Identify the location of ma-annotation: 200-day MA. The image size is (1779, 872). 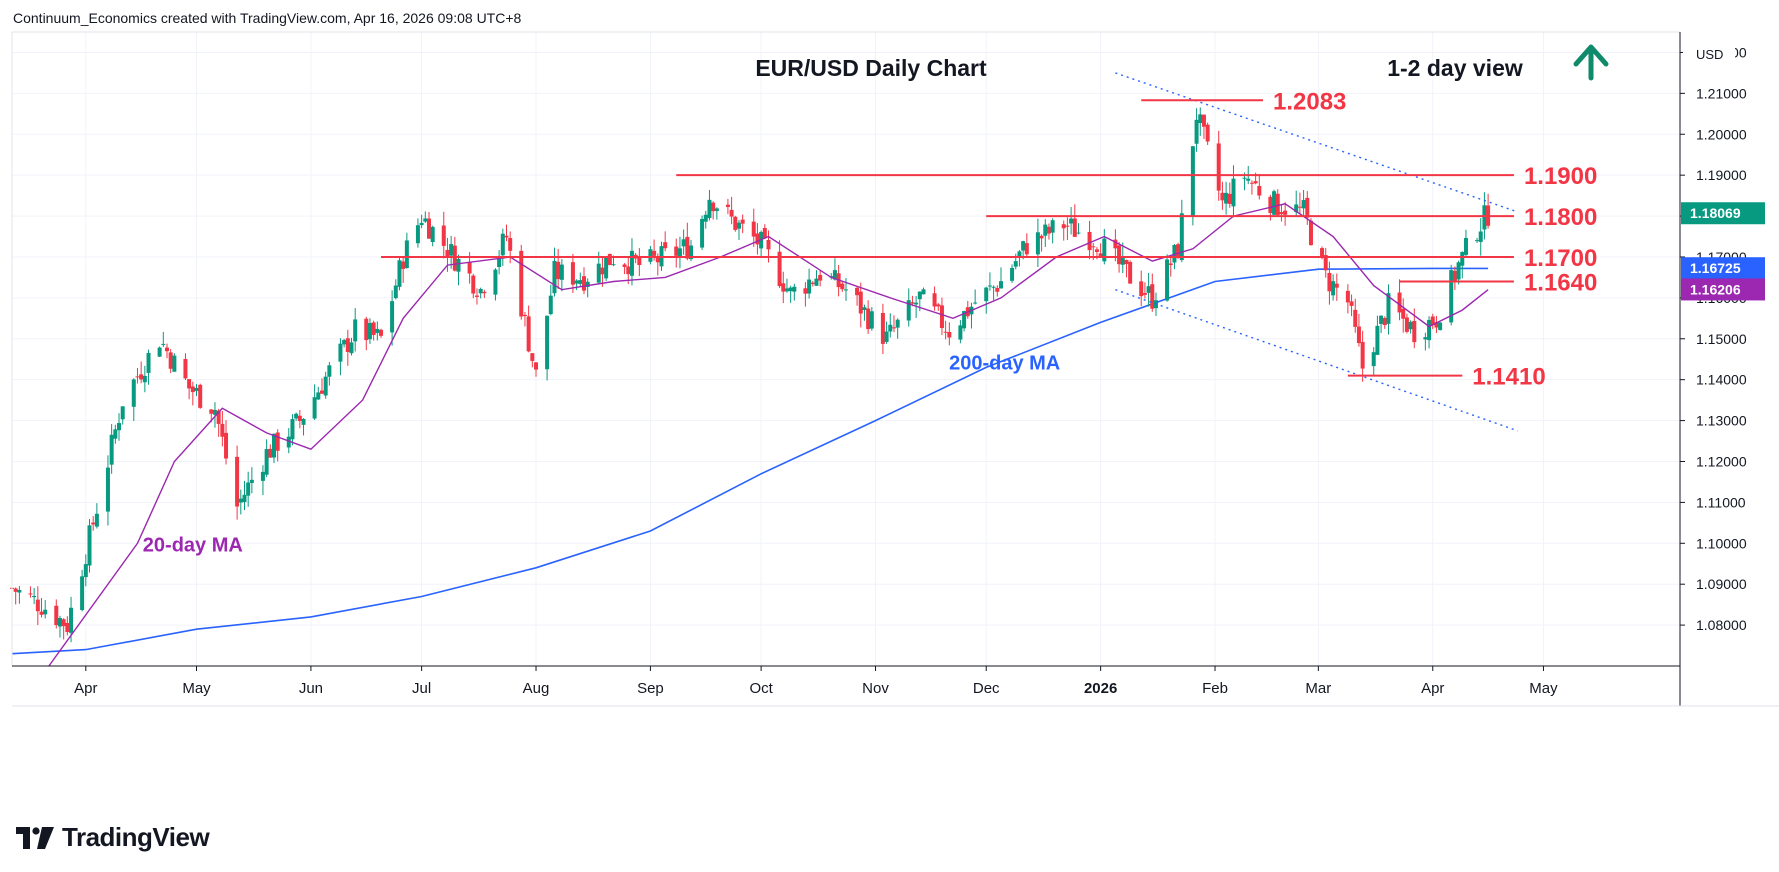
(1004, 363).